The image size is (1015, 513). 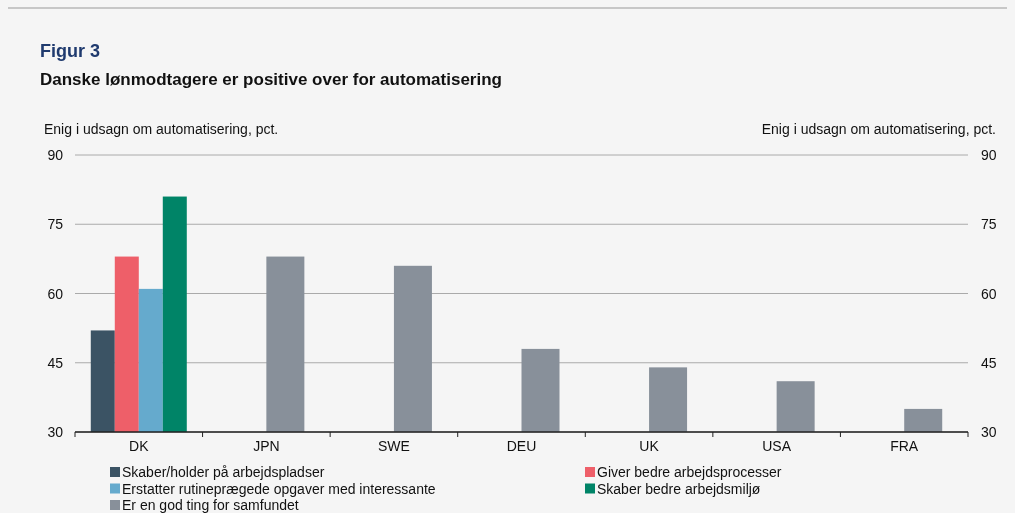 I want to click on x-tick-label: FRA, so click(x=904, y=446).